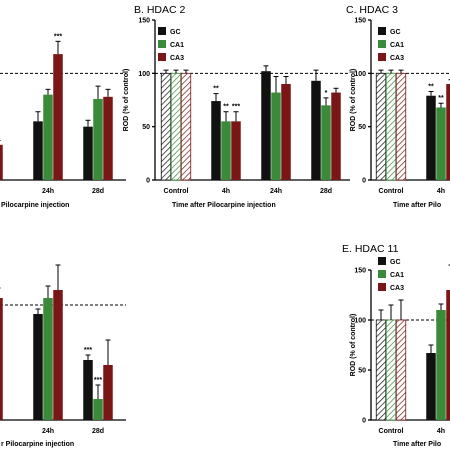  I want to click on x-axis-label: Time after Pilocarpine injection, so click(224, 205).